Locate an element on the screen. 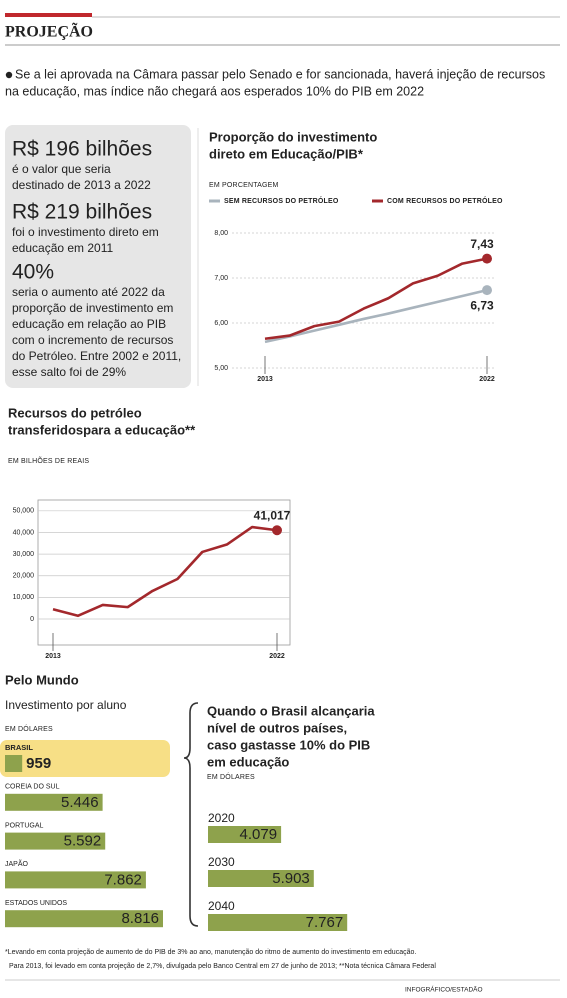  legend-label: COM RECURSOS DO PETRÓLEO is located at coordinates (445, 200).